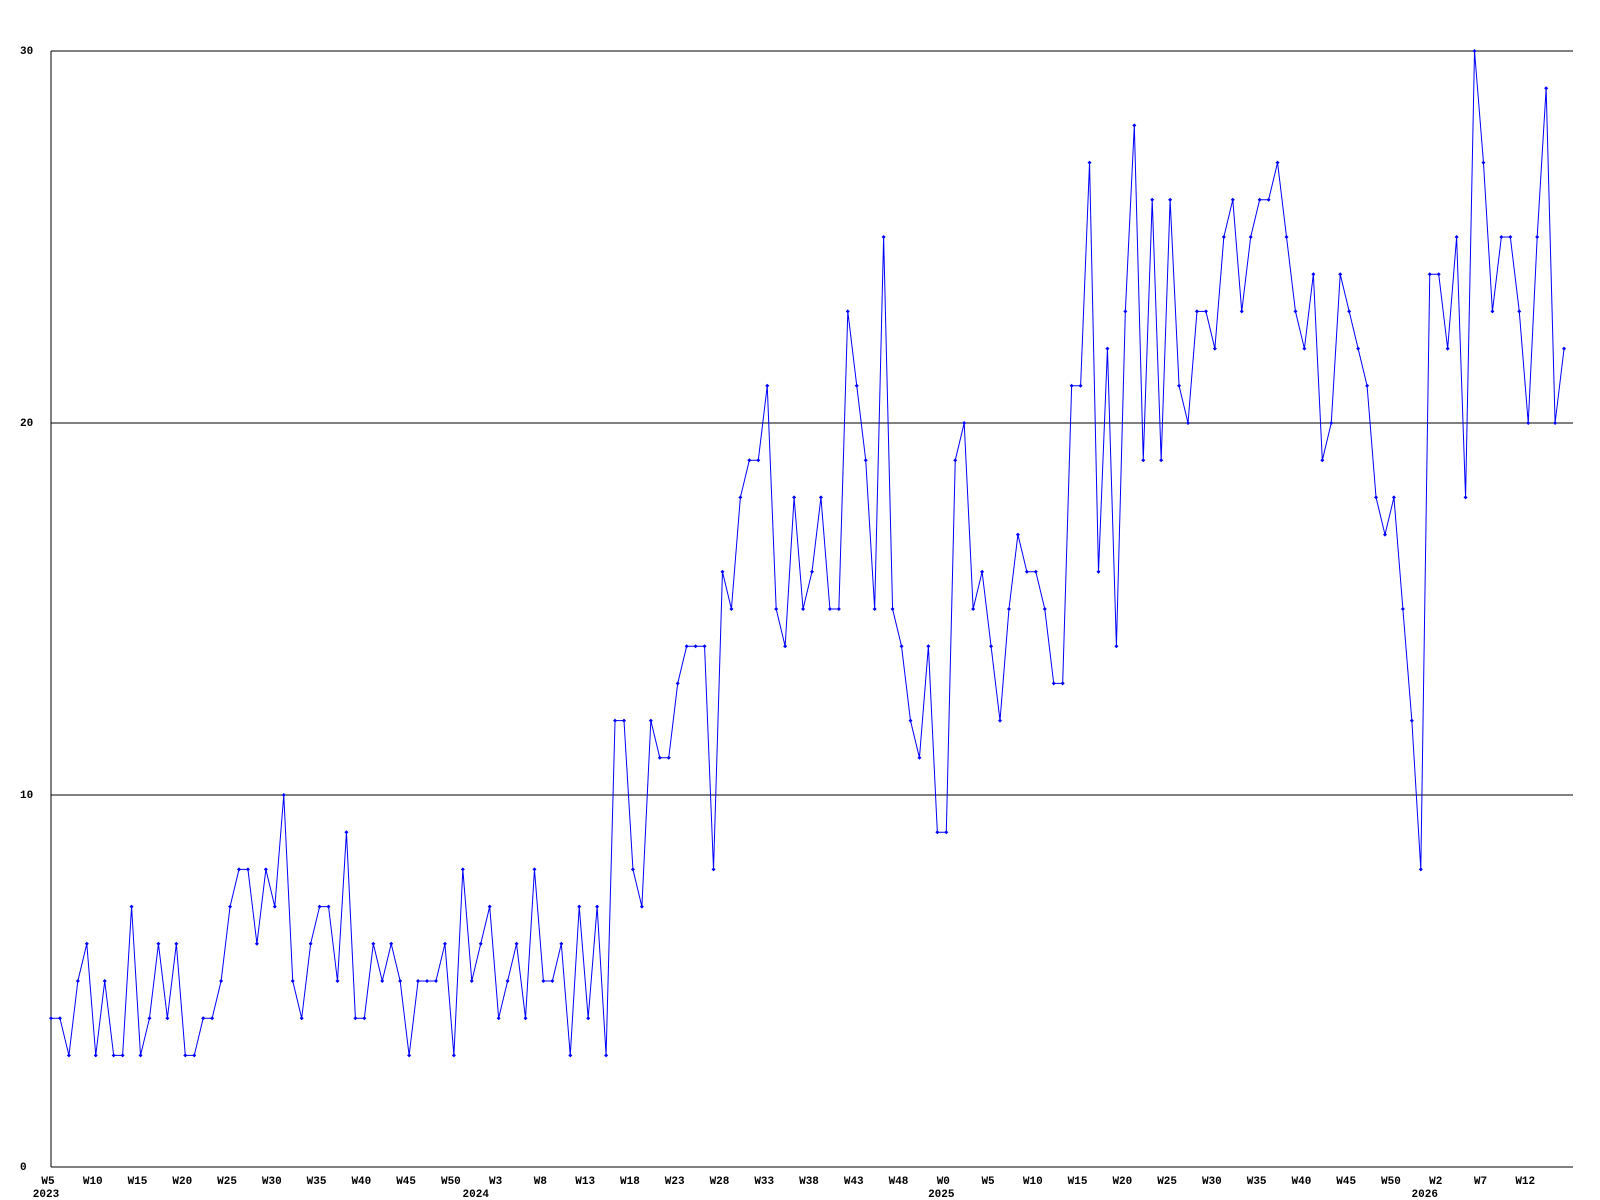  What do you see at coordinates (361, 1182) in the screenshot?
I see `x-tick-label: W40` at bounding box center [361, 1182].